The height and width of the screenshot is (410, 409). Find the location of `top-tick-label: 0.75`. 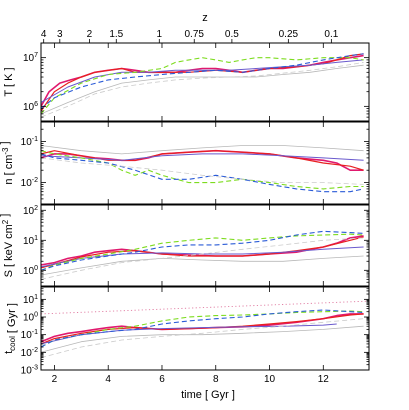

top-tick-label: 0.75 is located at coordinates (195, 34).